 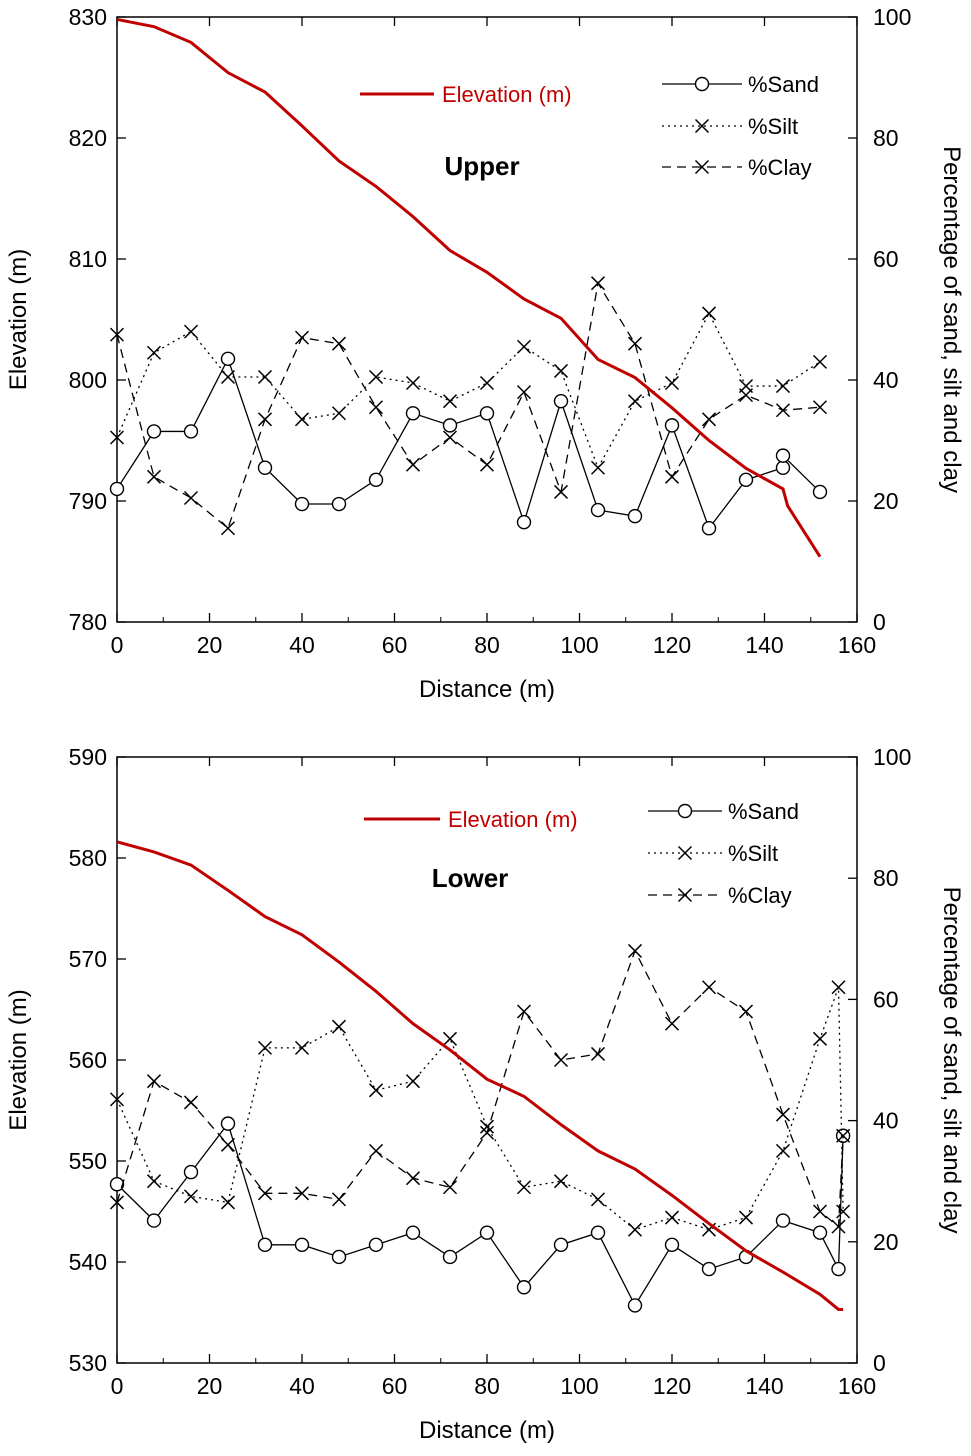 What do you see at coordinates (892, 17) in the screenshot?
I see `chart-upper-y2tick-label: 100` at bounding box center [892, 17].